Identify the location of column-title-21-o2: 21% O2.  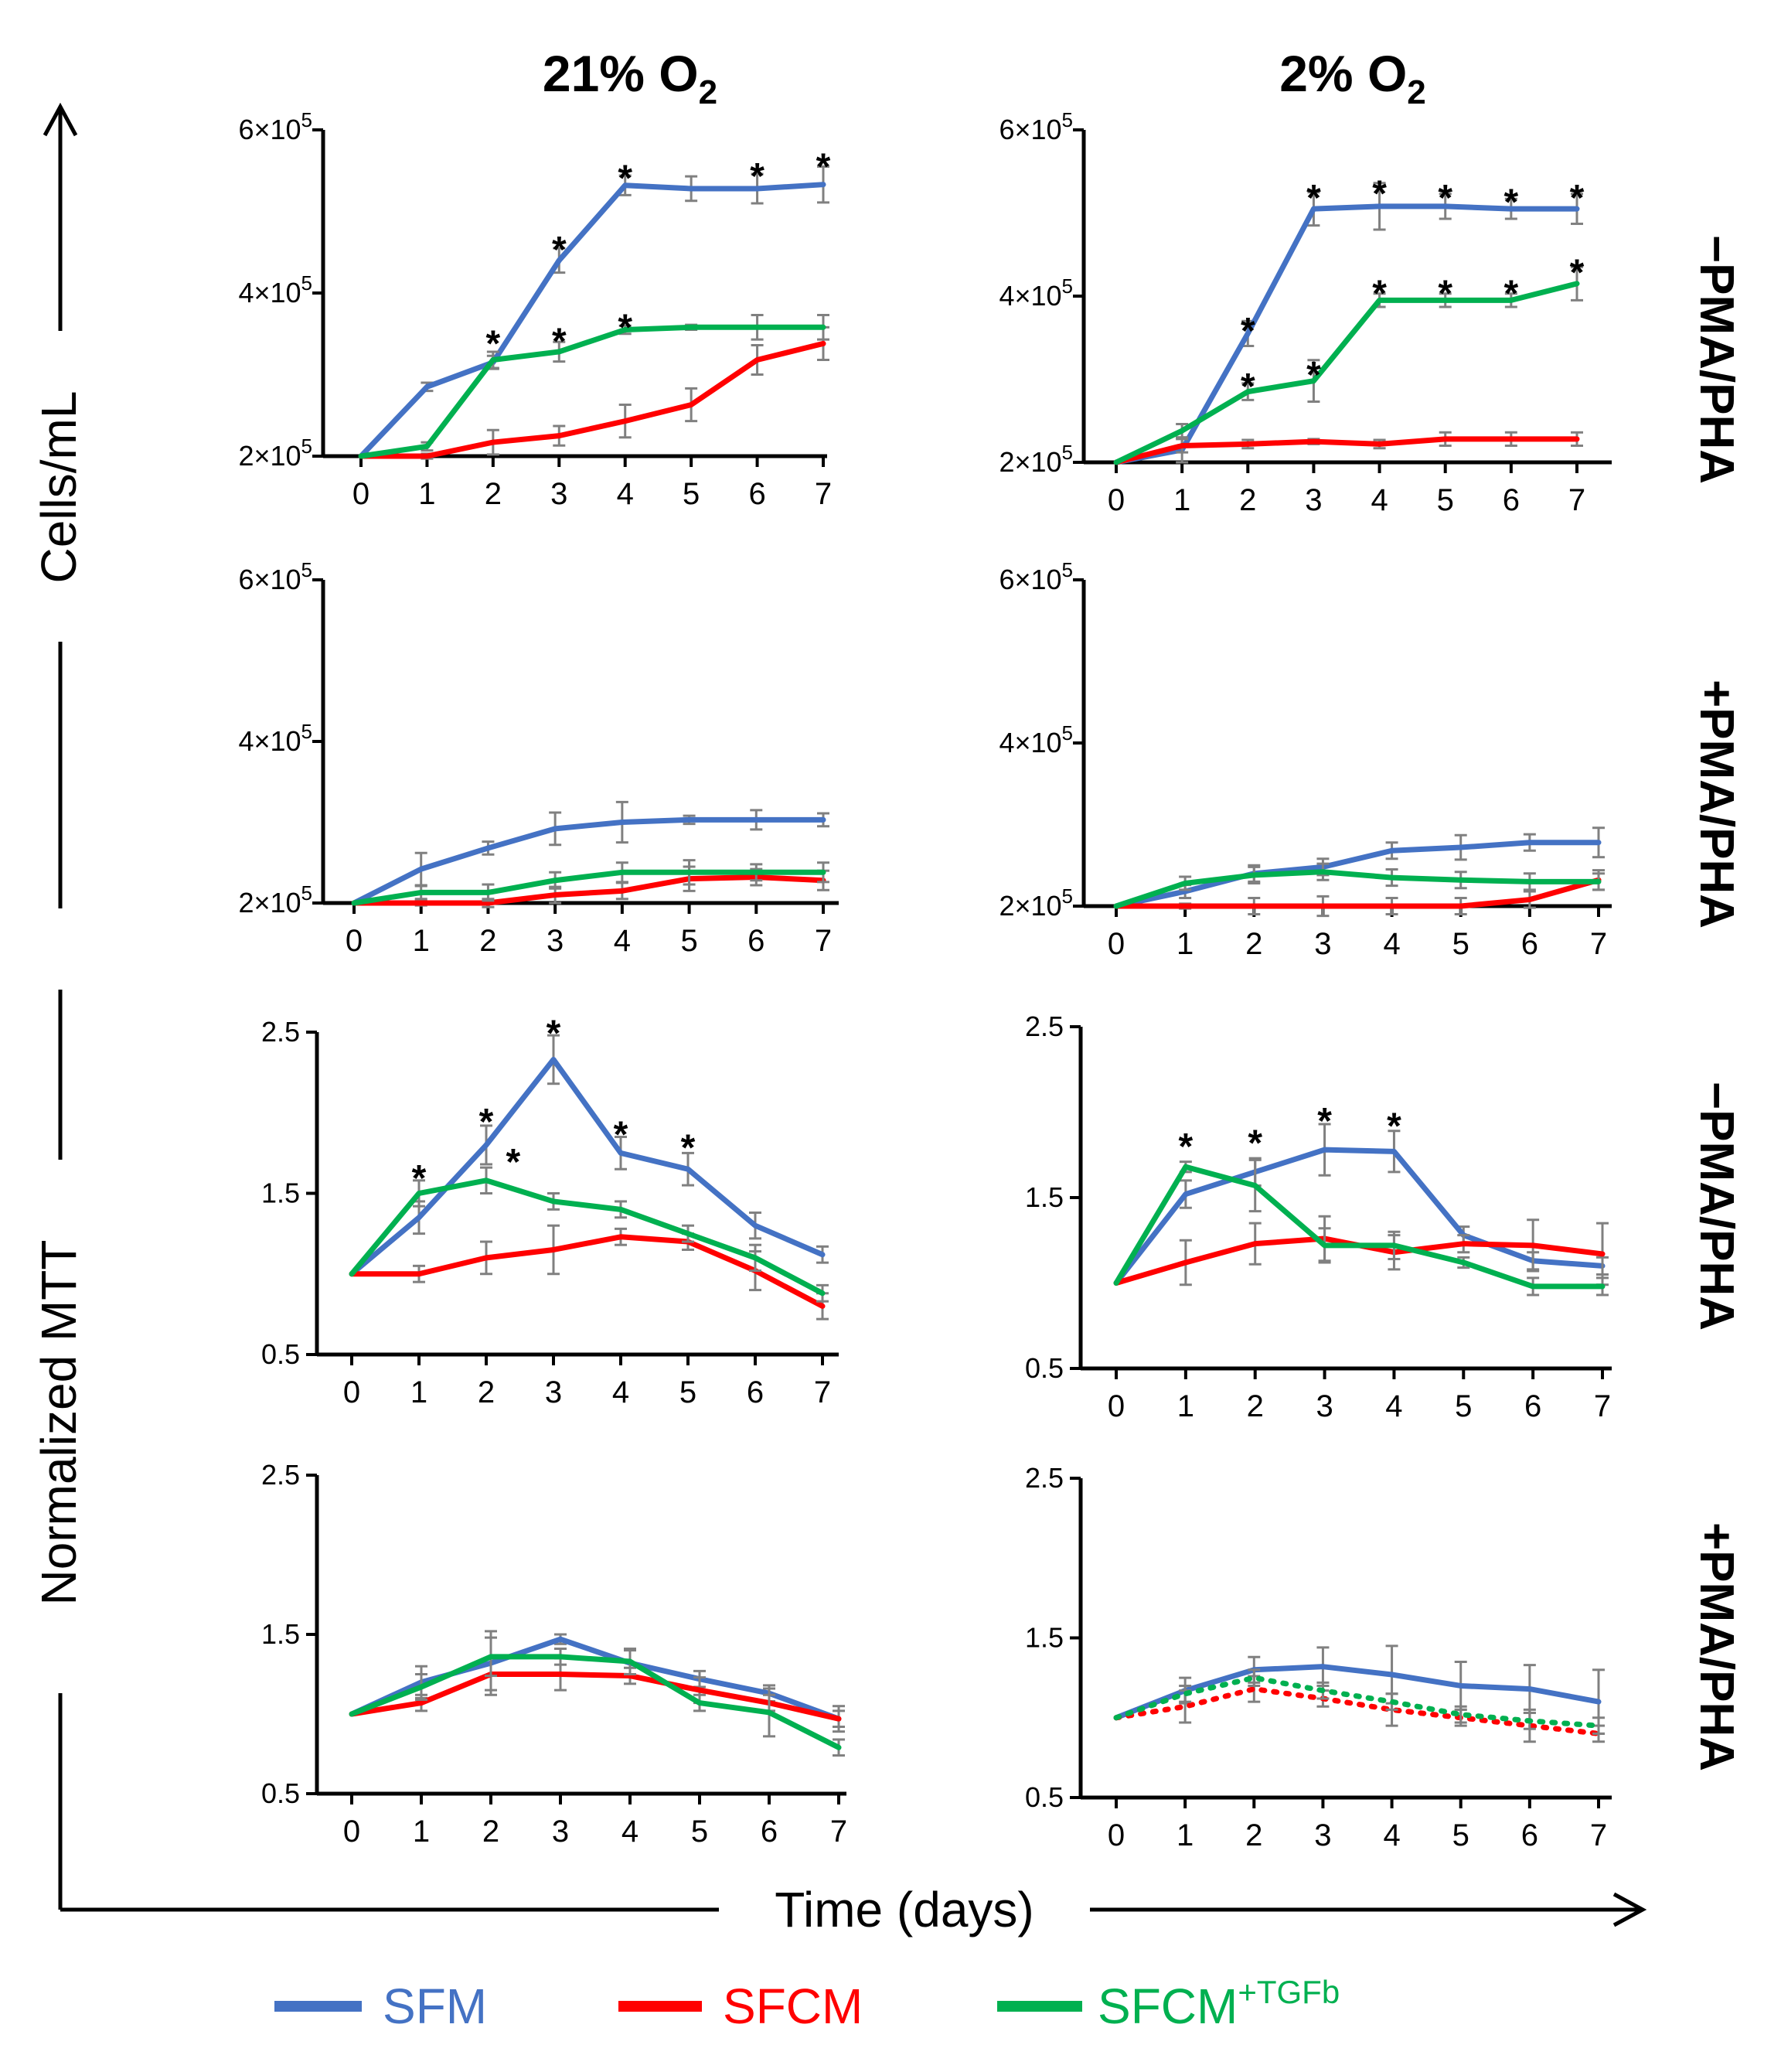
(630, 78).